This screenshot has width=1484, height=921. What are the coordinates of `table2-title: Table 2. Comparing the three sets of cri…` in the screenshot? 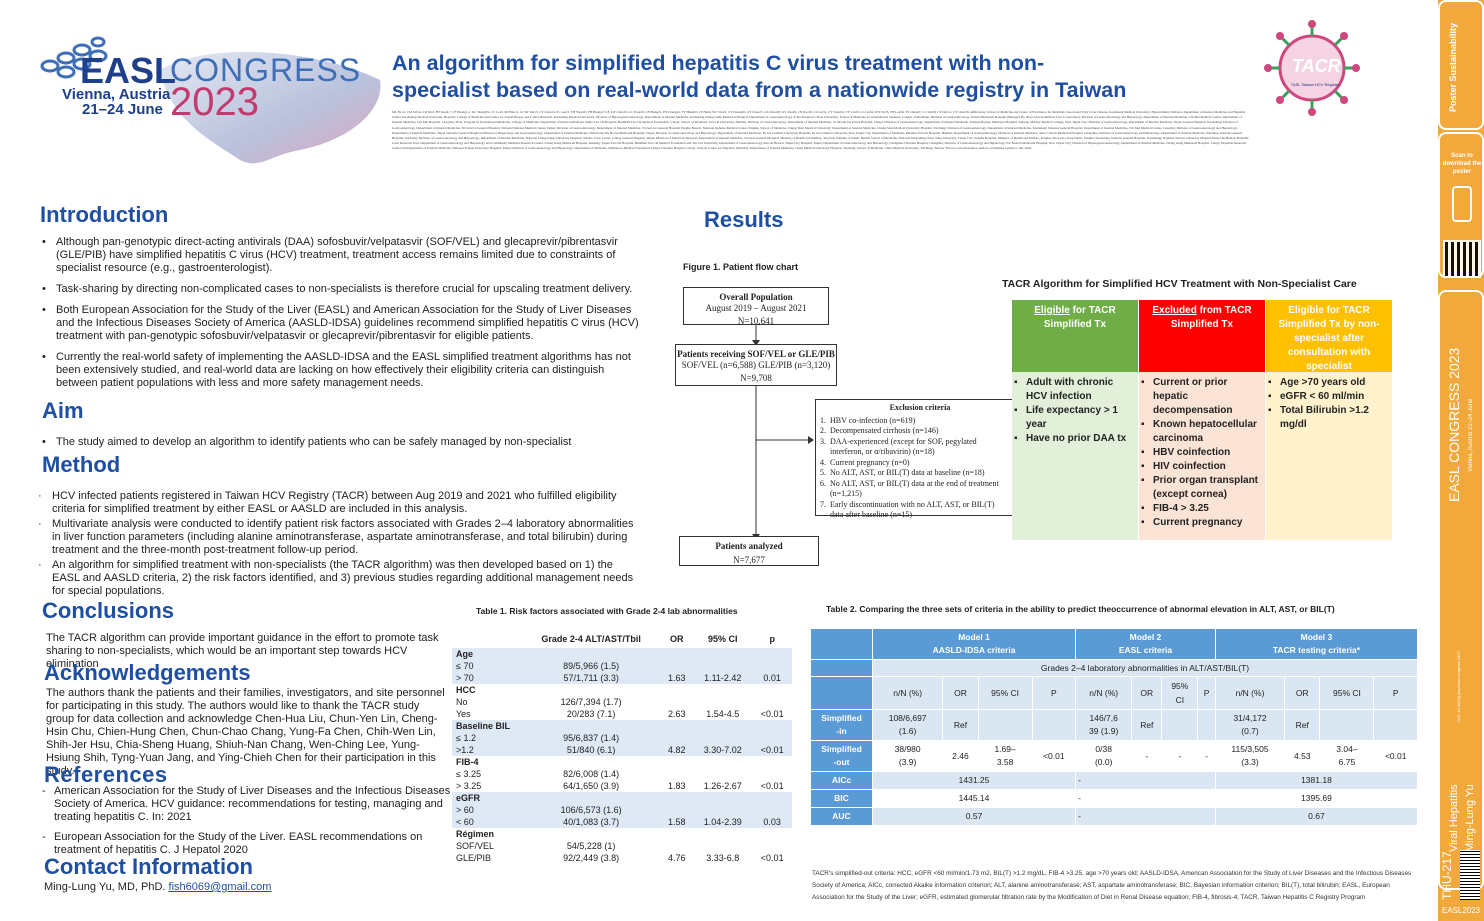 It's located at (1080, 609).